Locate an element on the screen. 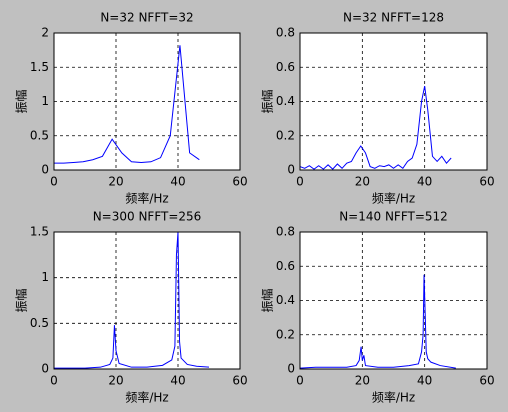  subplot-title: N=32 NFFT=32 is located at coordinates (146, 18).